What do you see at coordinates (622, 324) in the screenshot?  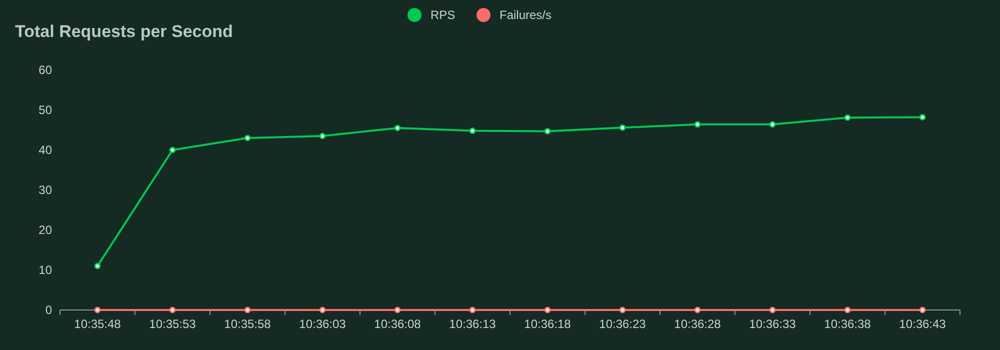 I see `x-tick-label: 10:36:23` at bounding box center [622, 324].